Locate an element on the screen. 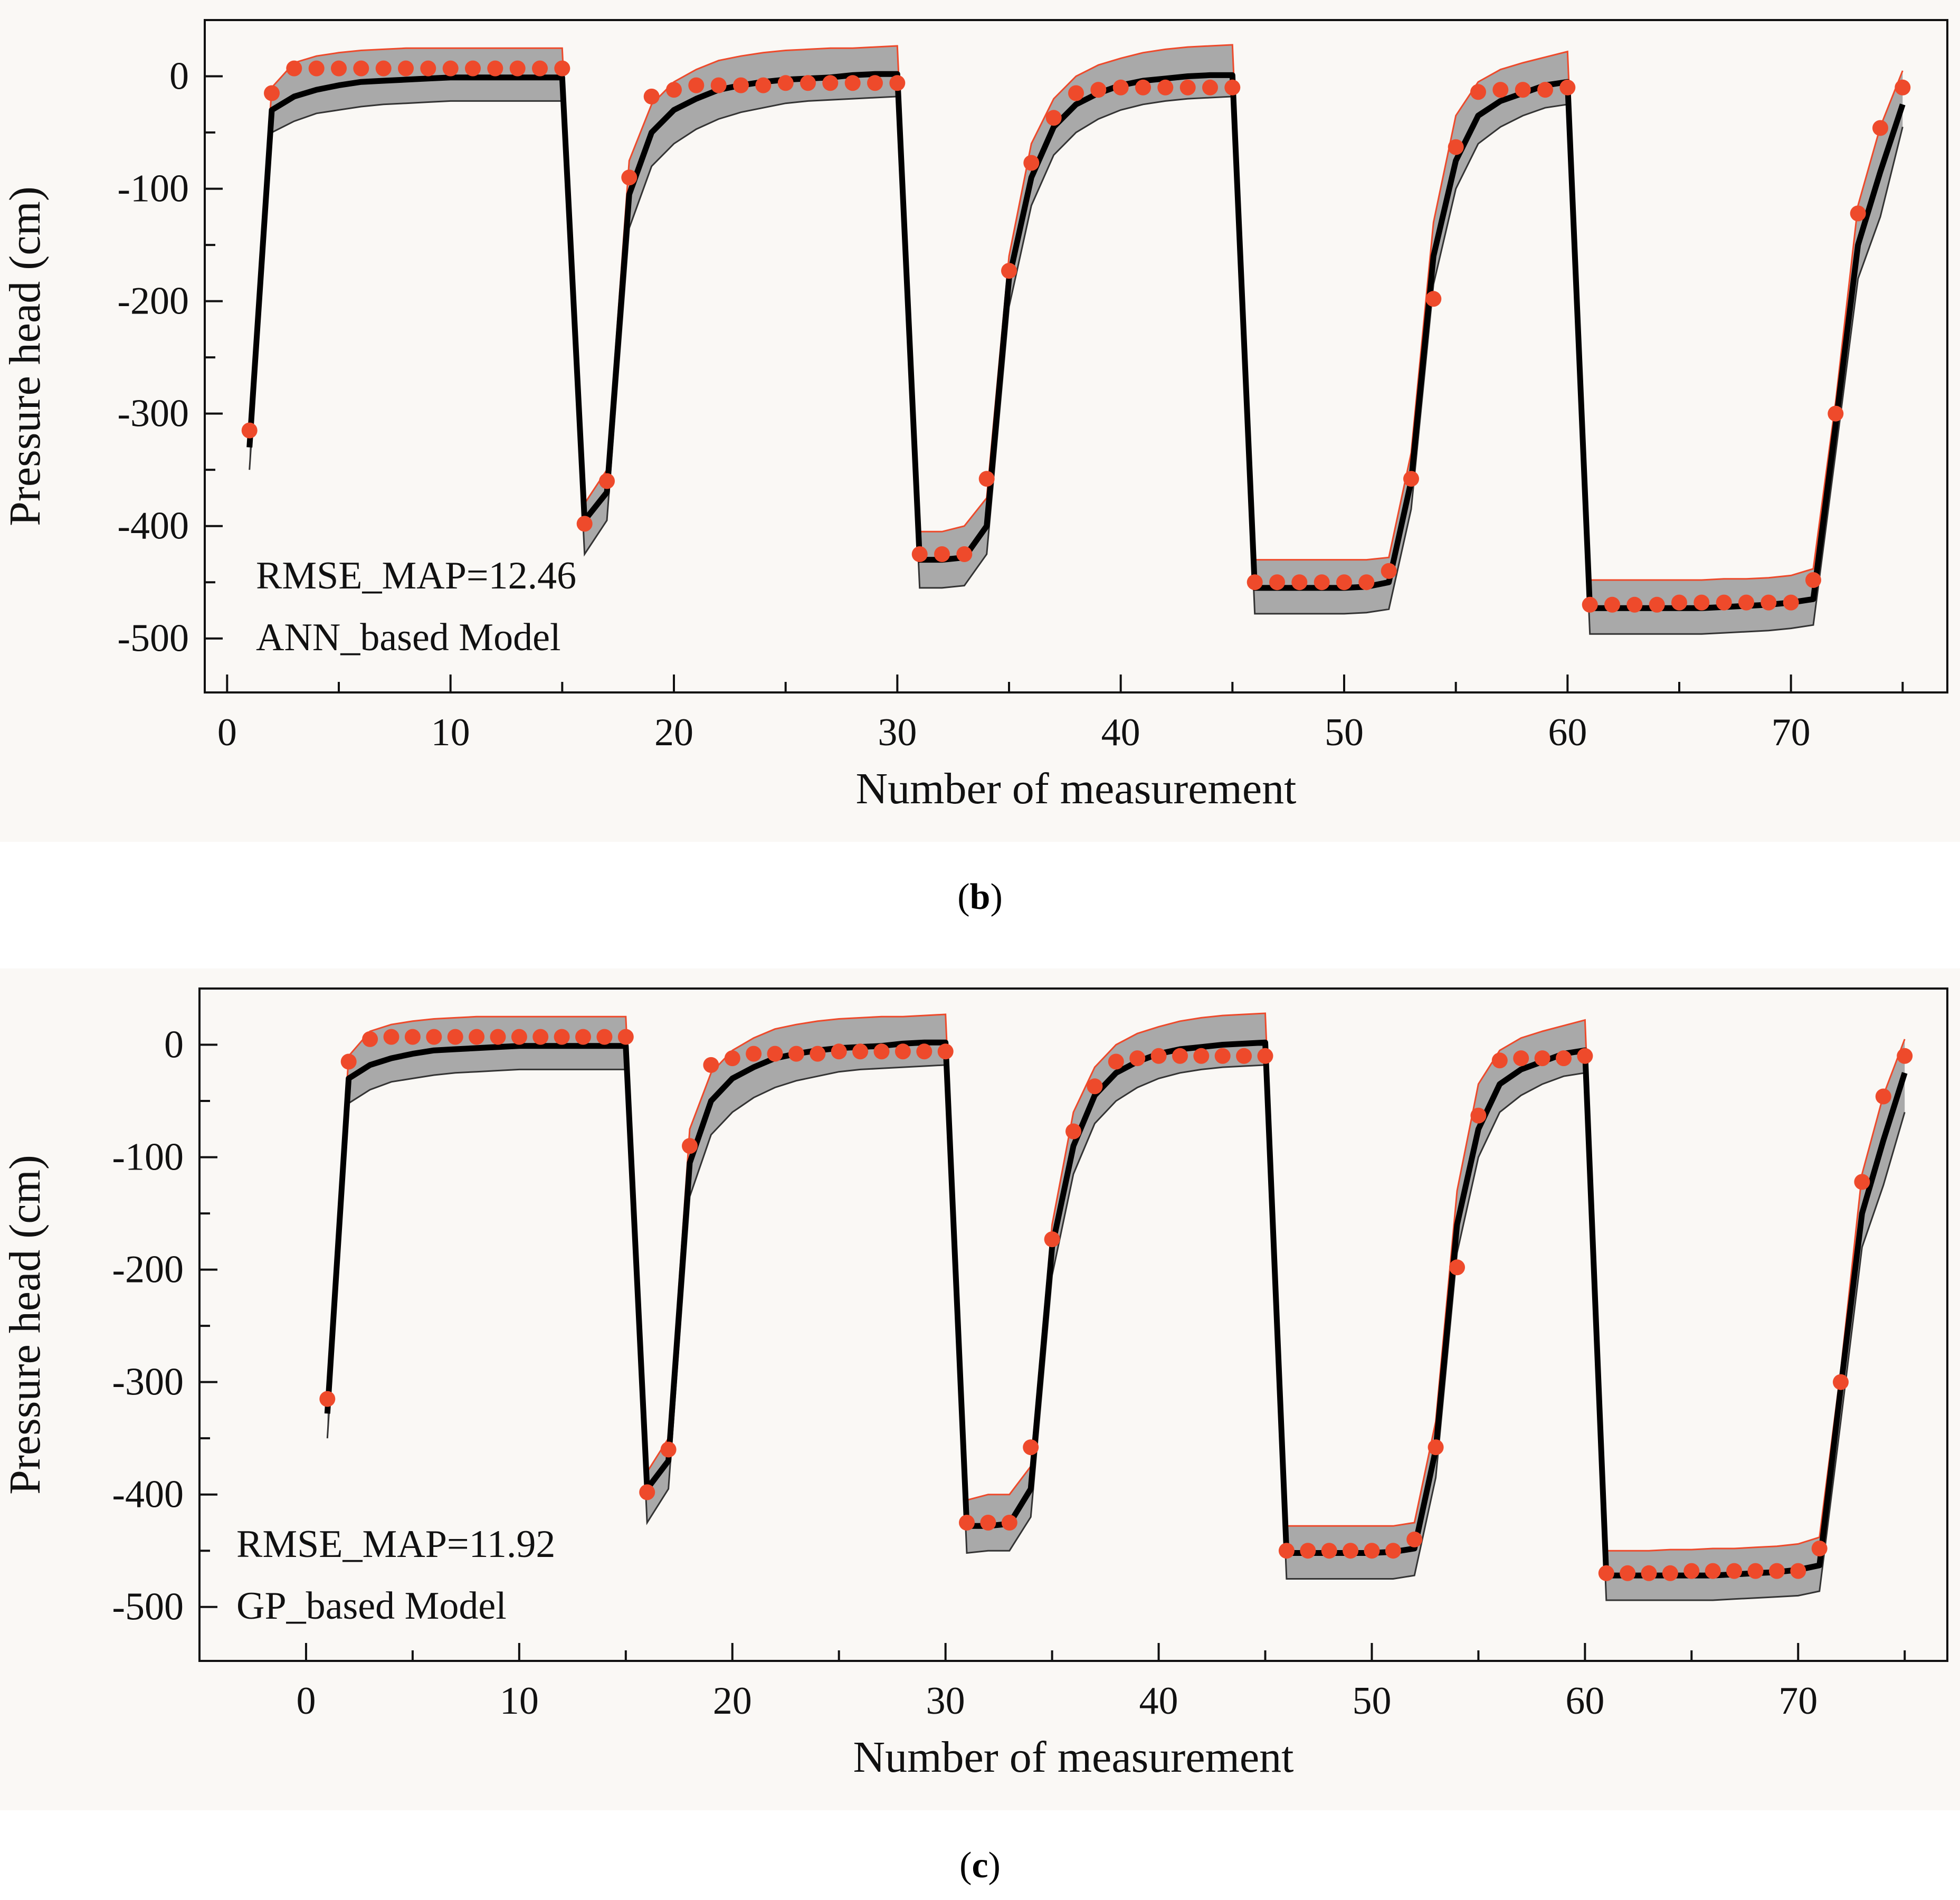  rmse-annotation: RMSE_MAP=11.92 is located at coordinates (395, 1544).